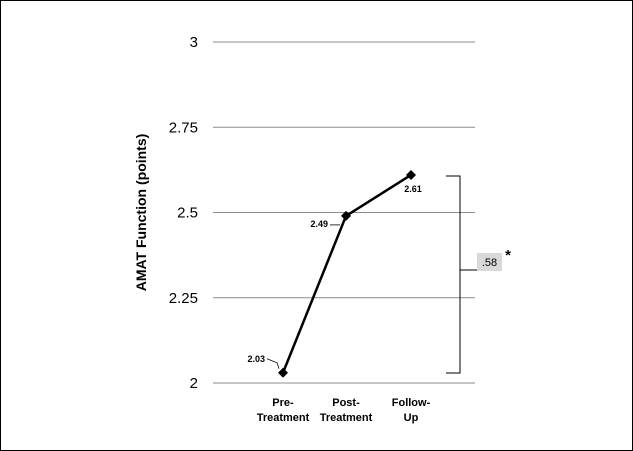  I want to click on data-label: 2.61, so click(413, 189).